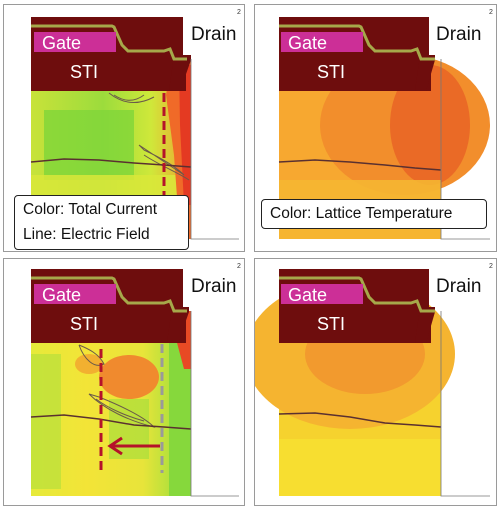  I want to click on temperature-lower, so click(360, 467).